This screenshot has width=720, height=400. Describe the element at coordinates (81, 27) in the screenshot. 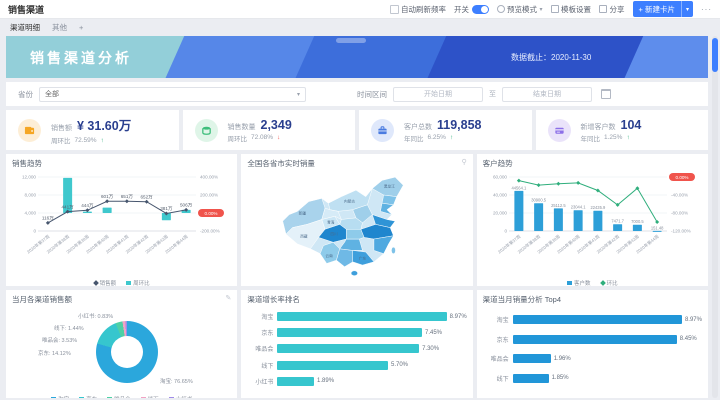

I see `add-tab-button: +` at that location.